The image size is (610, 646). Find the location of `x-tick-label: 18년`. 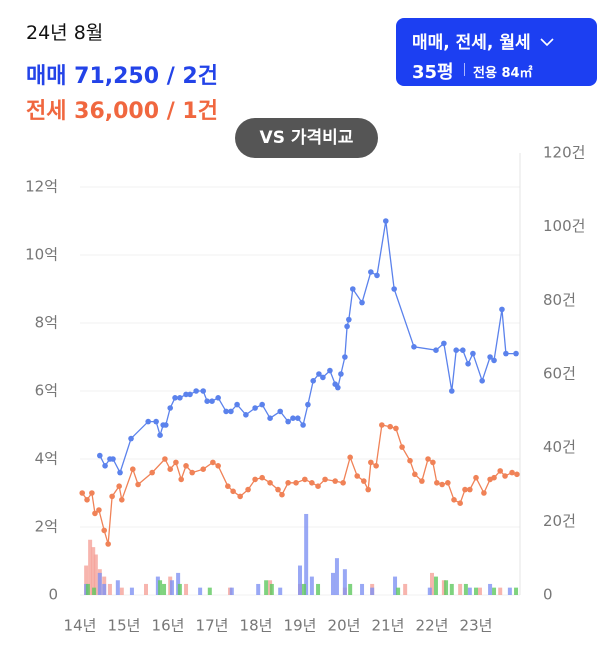

x-tick-label: 18년 is located at coordinates (256, 626).